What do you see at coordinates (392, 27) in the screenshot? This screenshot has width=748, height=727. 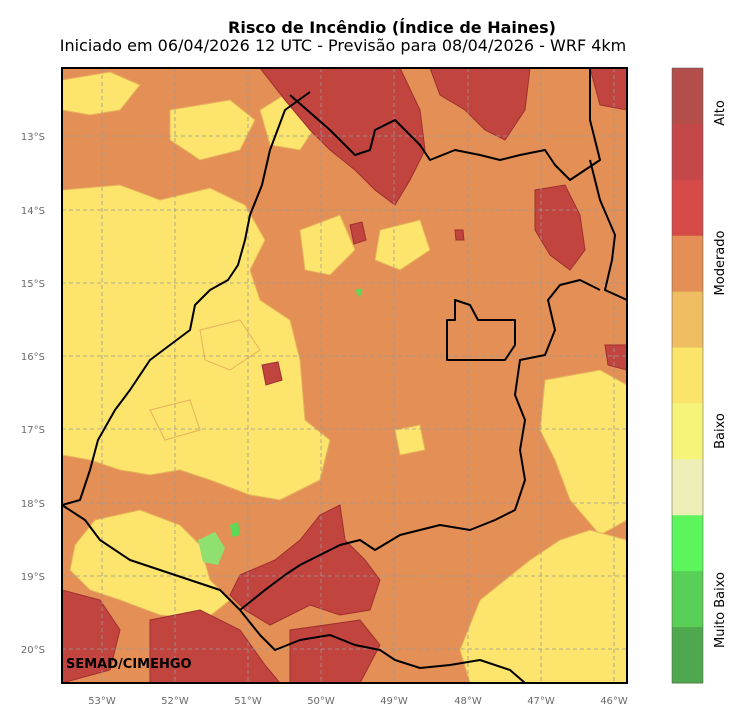 I see `chart-title: Risco de Incêndio (Índice de Haines)` at bounding box center [392, 27].